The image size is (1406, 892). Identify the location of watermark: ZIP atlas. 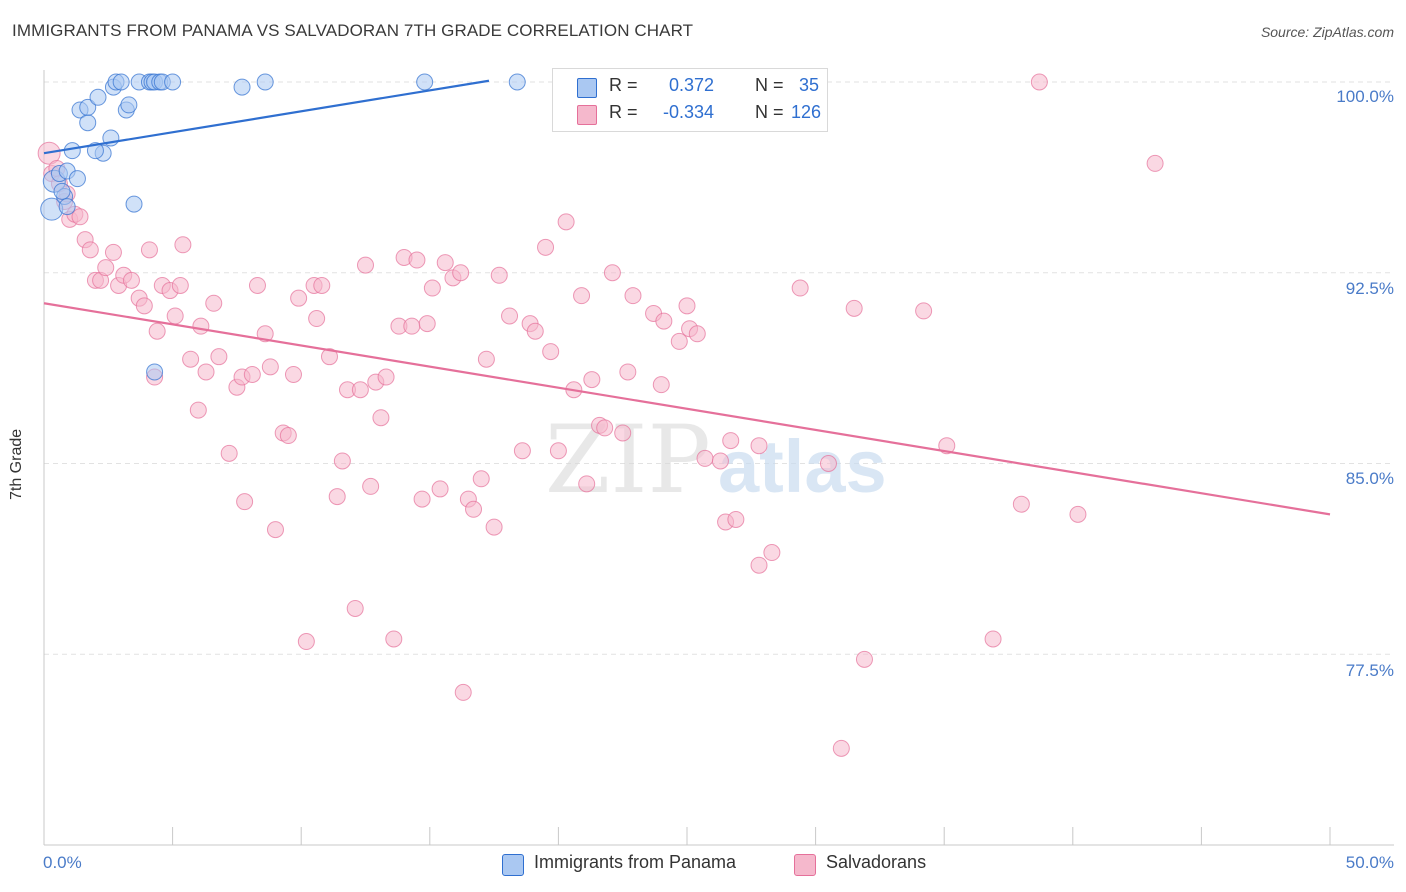
(716, 460).